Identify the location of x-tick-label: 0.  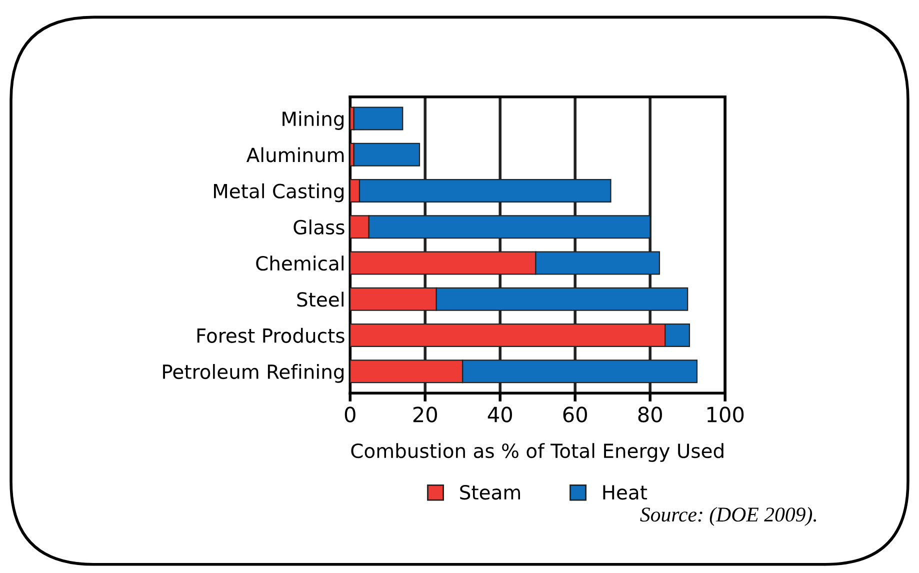
(350, 414).